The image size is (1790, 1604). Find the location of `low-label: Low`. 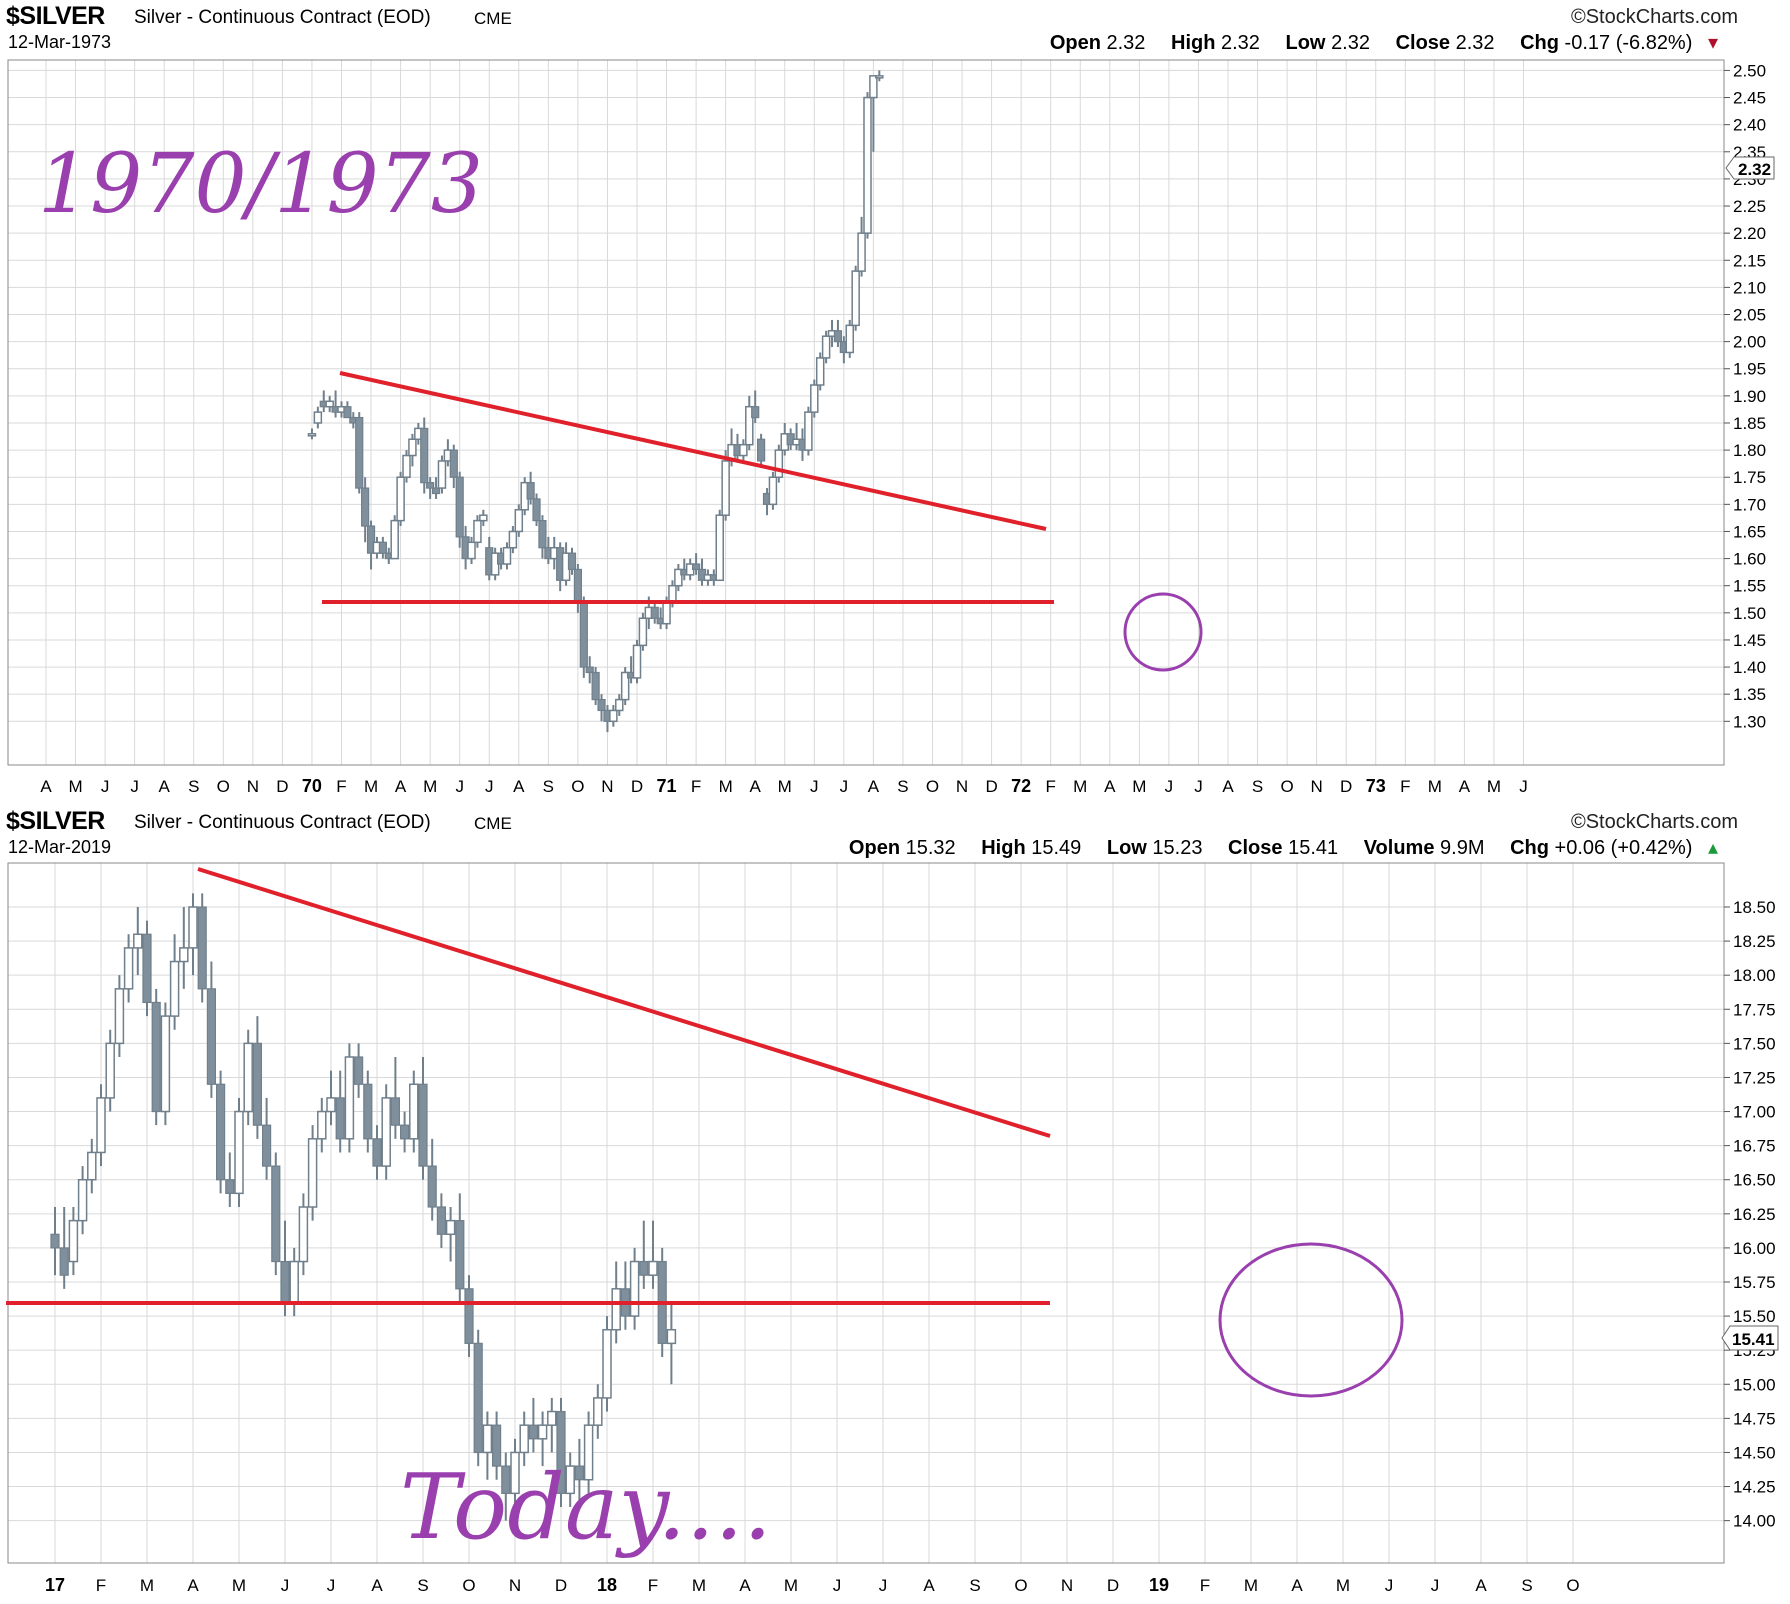

low-label: Low is located at coordinates (1126, 848).